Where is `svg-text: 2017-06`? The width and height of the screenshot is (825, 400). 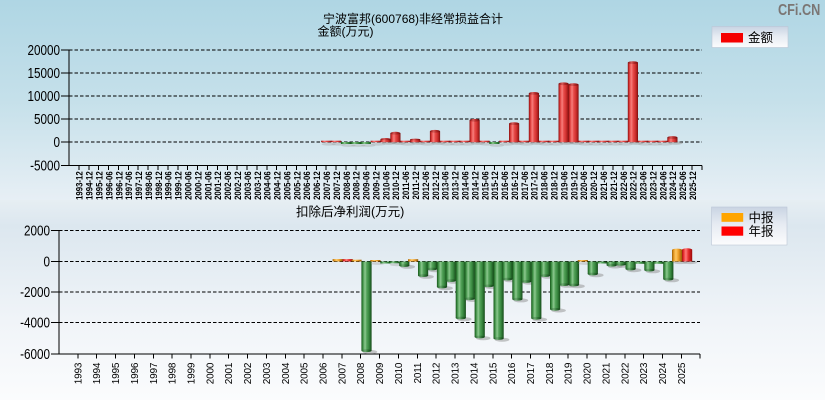 svg-text: 2017-06 is located at coordinates (524, 185).